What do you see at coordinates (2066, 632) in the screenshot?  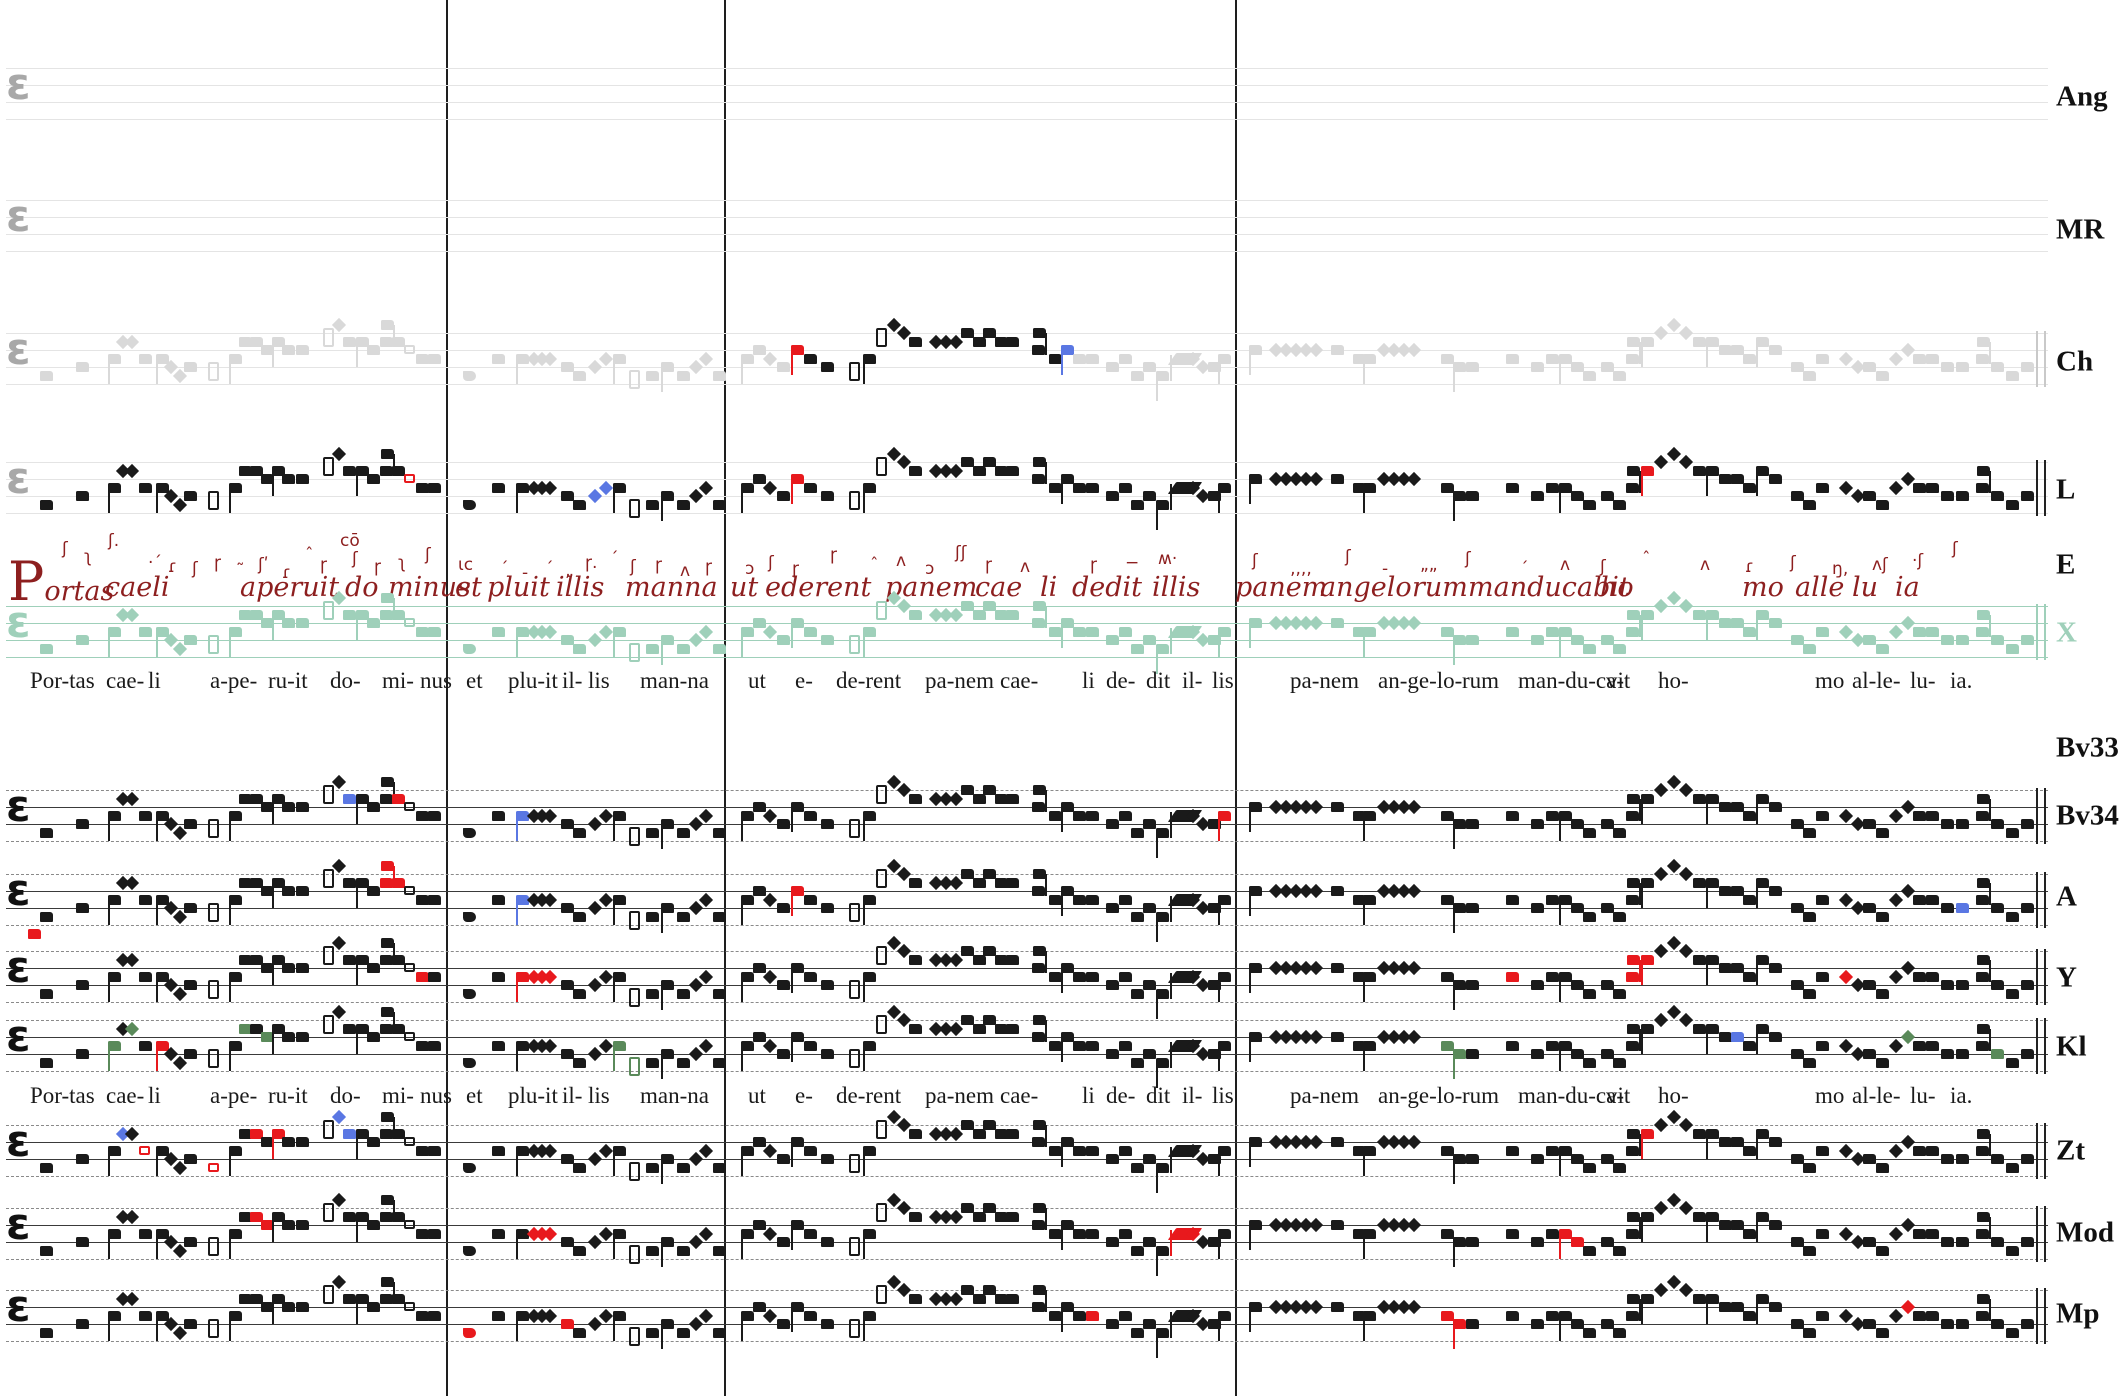 I see `row-label-x: X` at bounding box center [2066, 632].